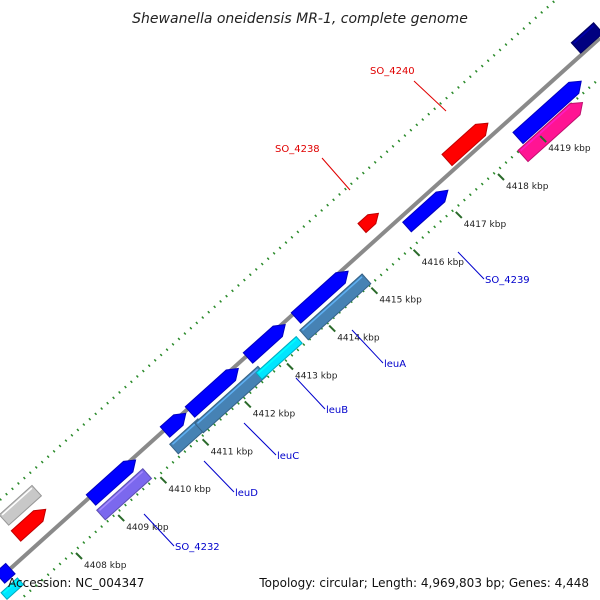 Image resolution: width=600 pixels, height=600 pixels. Describe the element at coordinates (364, 220) in the screenshot. I see `gene-so4238-highlight` at that location.